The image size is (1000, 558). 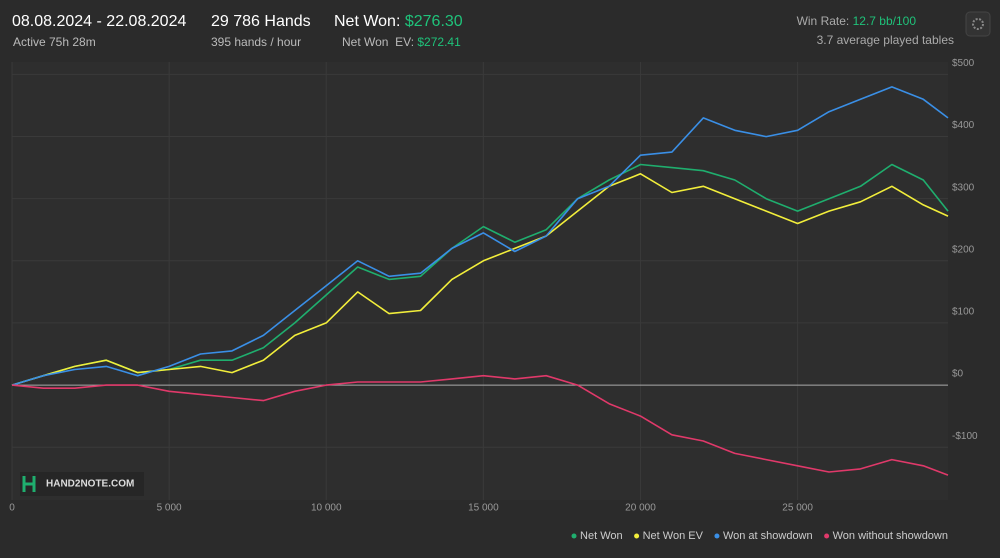 I want to click on logo-box, so click(x=82, y=484).